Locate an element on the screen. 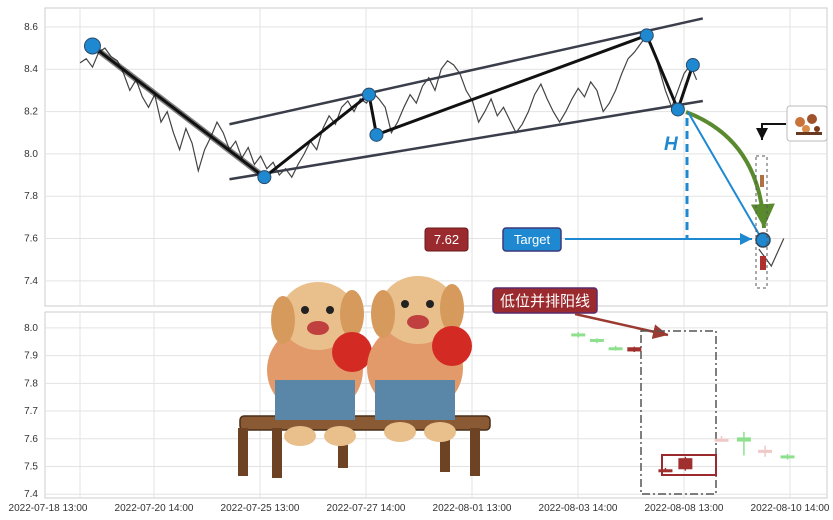  secondary-tick-label: 7.7 is located at coordinates (31, 411).